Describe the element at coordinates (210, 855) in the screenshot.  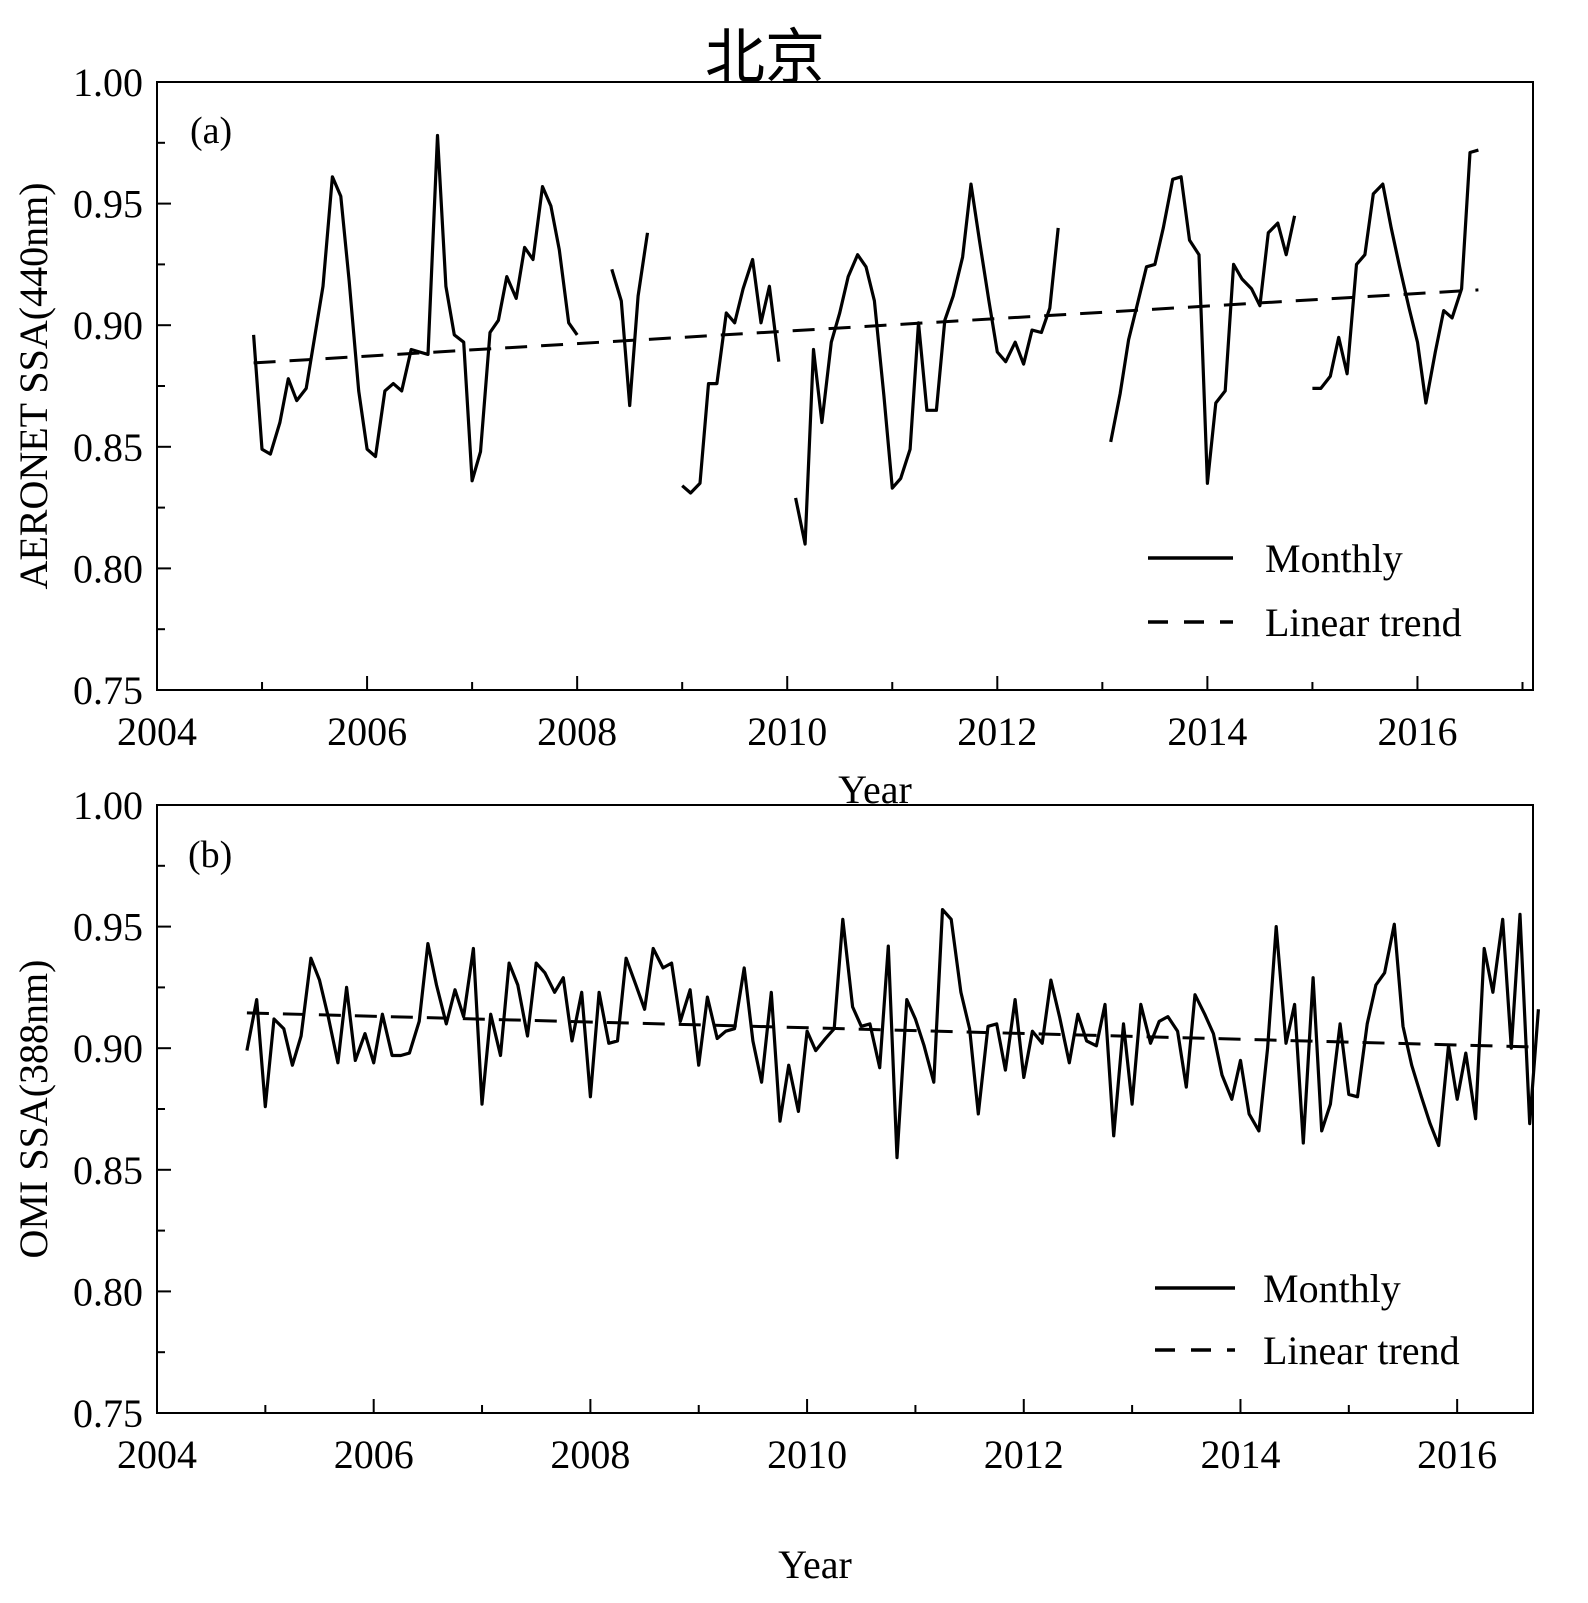
I see `panel-label: (b)` at that location.